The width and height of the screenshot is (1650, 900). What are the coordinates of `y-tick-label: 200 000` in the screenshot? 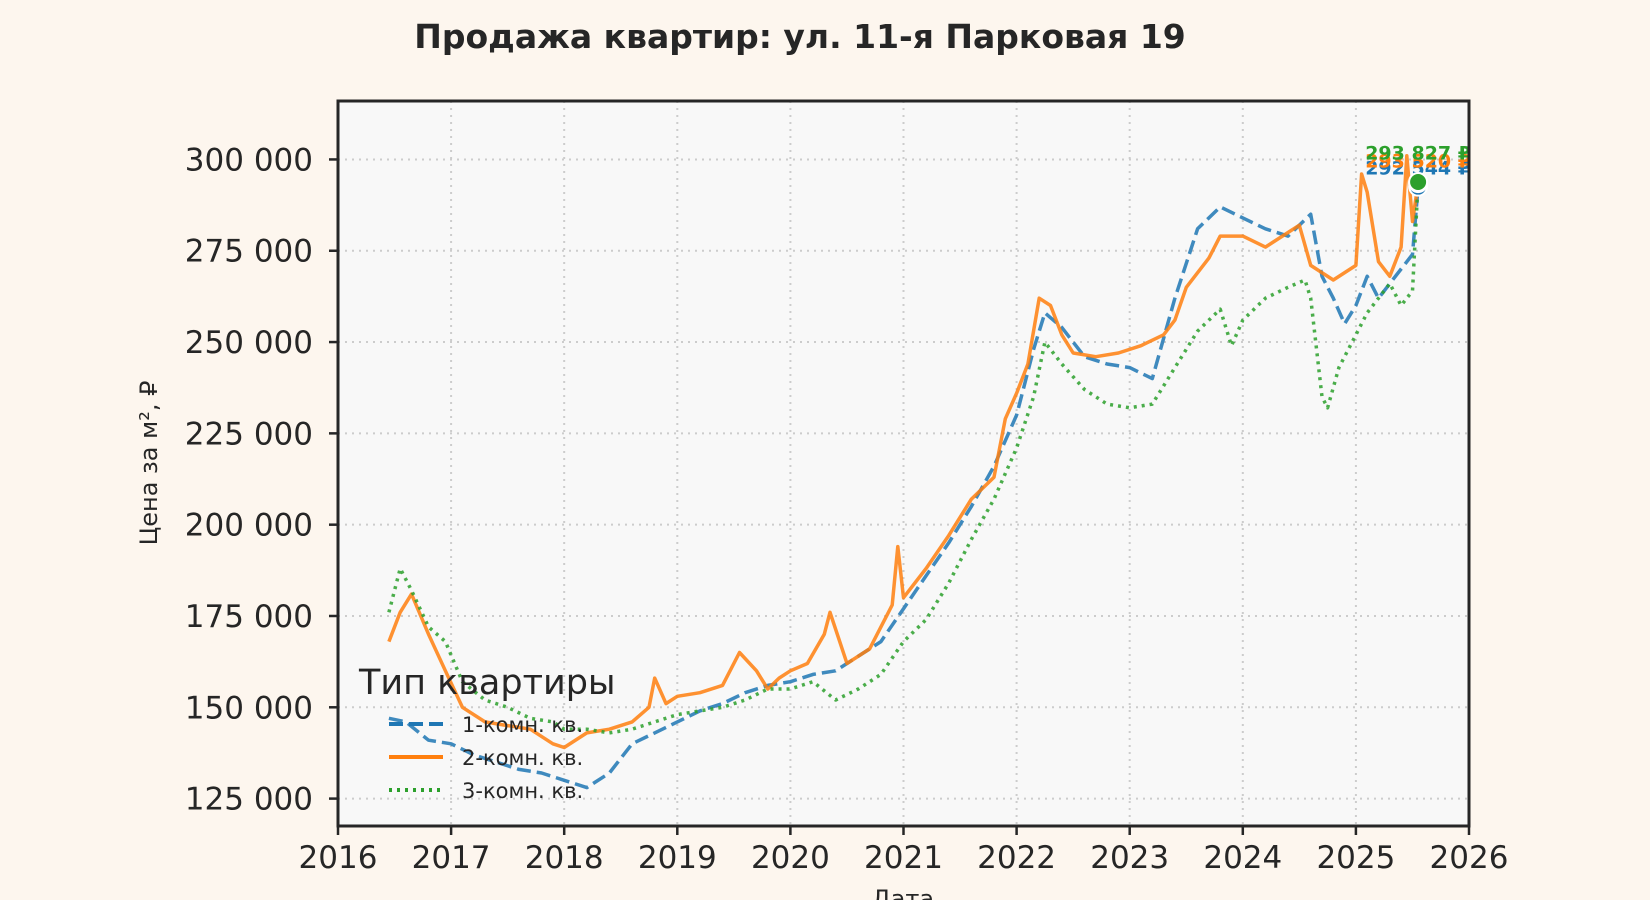 It's located at (249, 526).